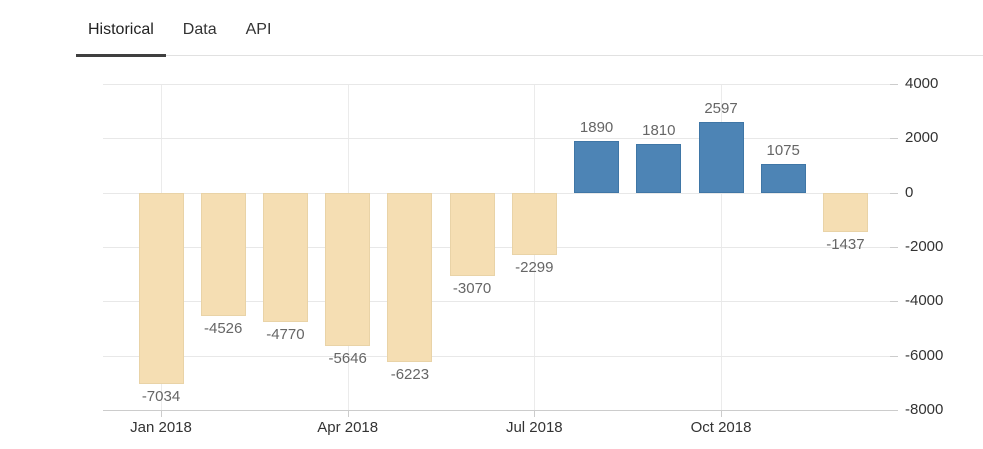 Image resolution: width=983 pixels, height=449 pixels. Describe the element at coordinates (924, 409) in the screenshot. I see `y-axis-tick-label: -8000` at that location.